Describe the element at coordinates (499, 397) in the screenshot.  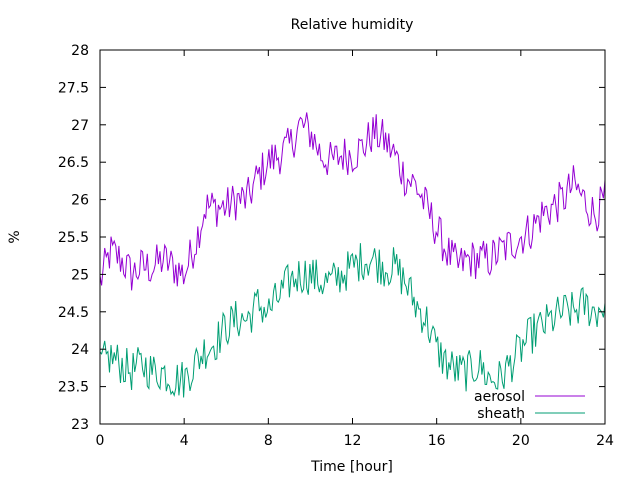
I see `legend-label-aerosol: aerosol` at that location.